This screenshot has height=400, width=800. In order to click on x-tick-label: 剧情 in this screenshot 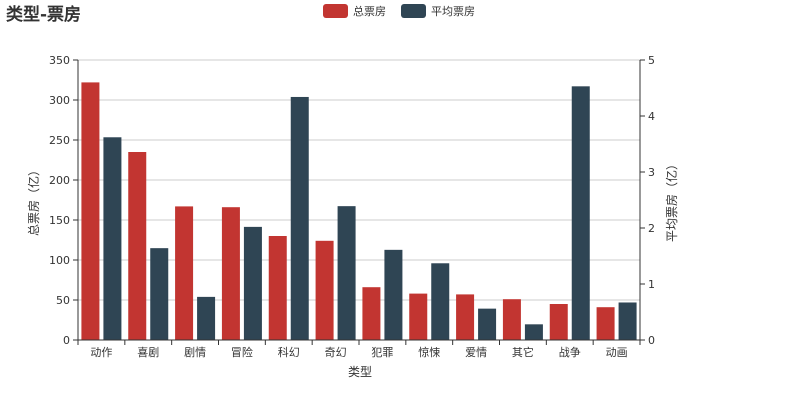, I will do `click(195, 352)`.